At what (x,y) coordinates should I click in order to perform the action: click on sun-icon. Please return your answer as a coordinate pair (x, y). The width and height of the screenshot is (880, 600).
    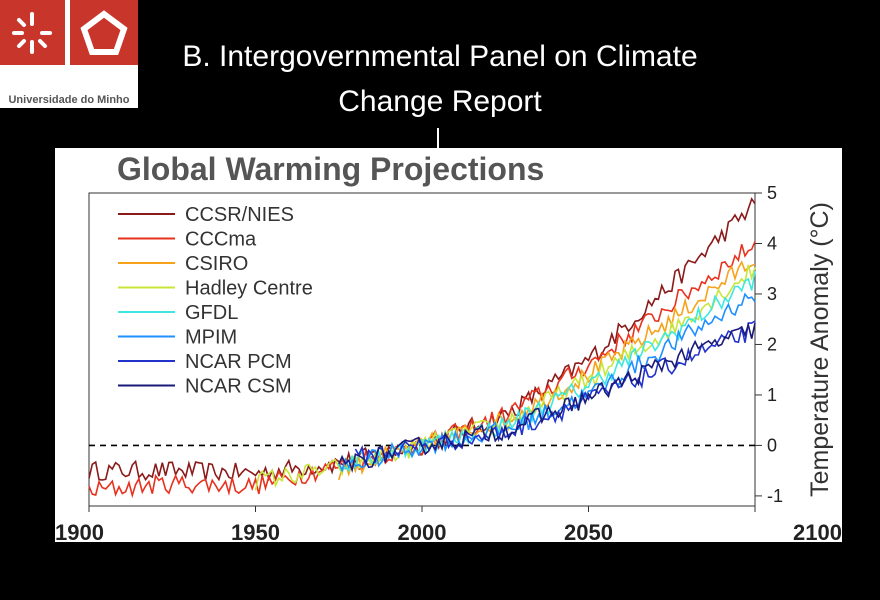
    Looking at the image, I should click on (32, 33).